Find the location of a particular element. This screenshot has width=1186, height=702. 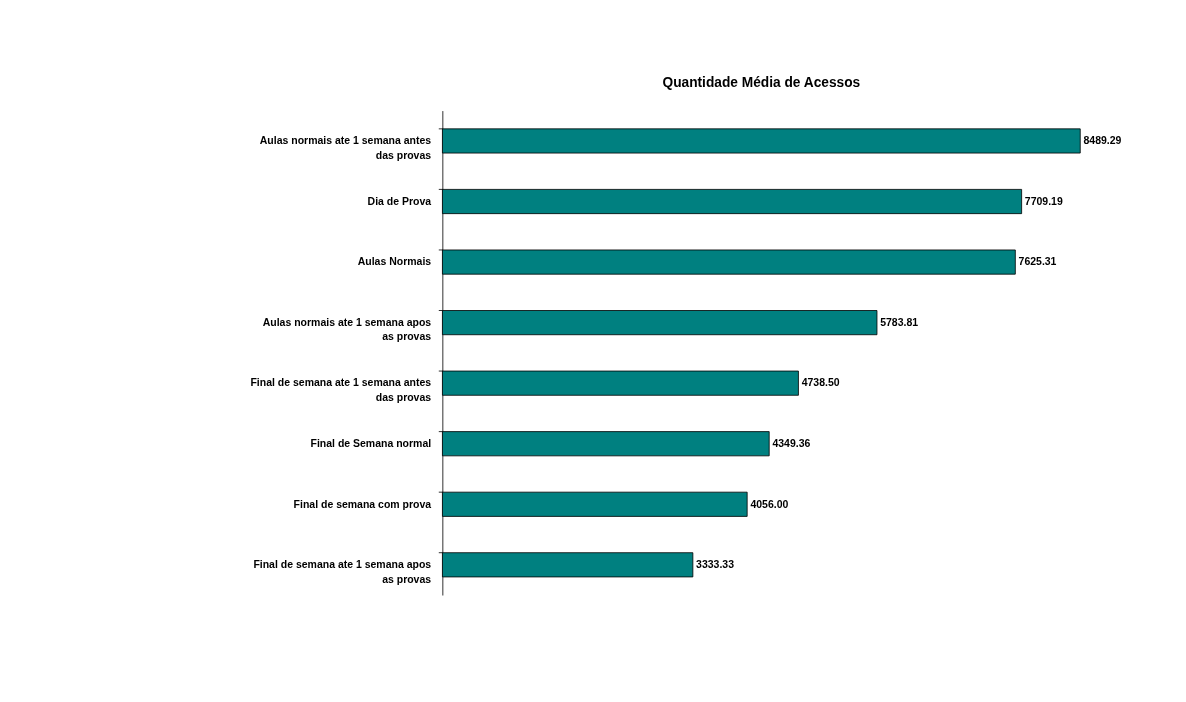

chart-title: Quantidade Média de Acessos is located at coordinates (761, 83).